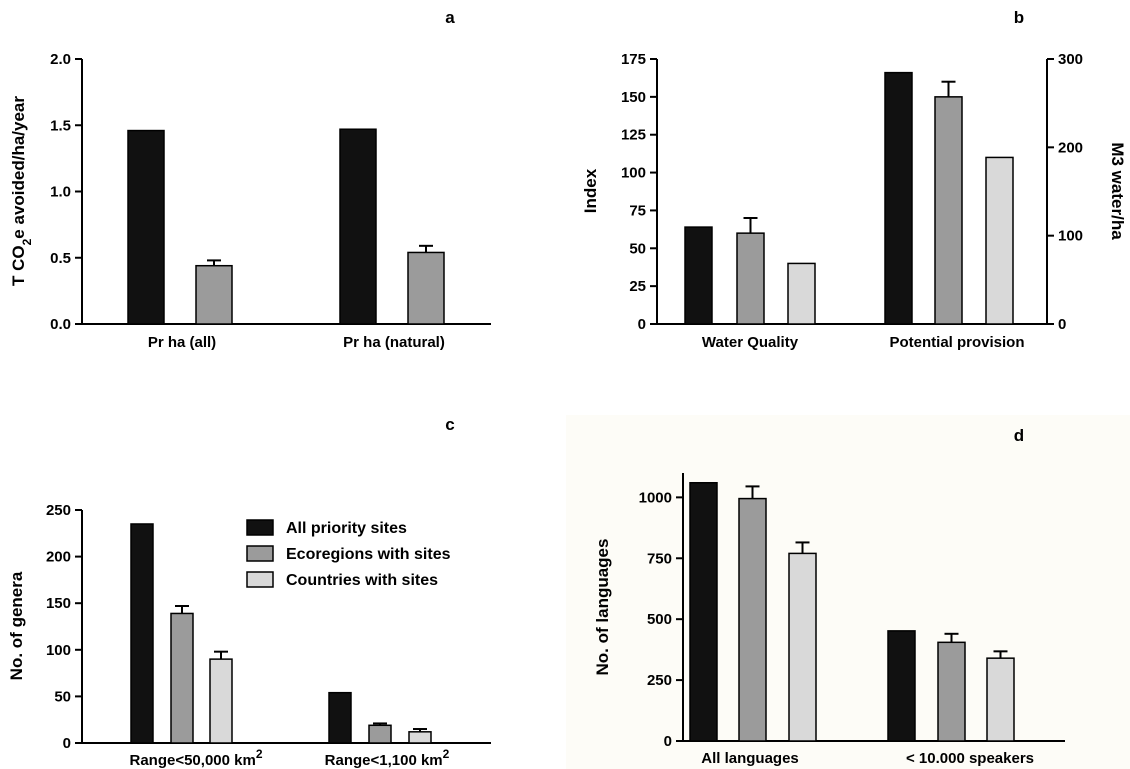 This screenshot has width=1130, height=769. What do you see at coordinates (62, 696) in the screenshot?
I see `panel-c-y-tick-label: 50` at bounding box center [62, 696].